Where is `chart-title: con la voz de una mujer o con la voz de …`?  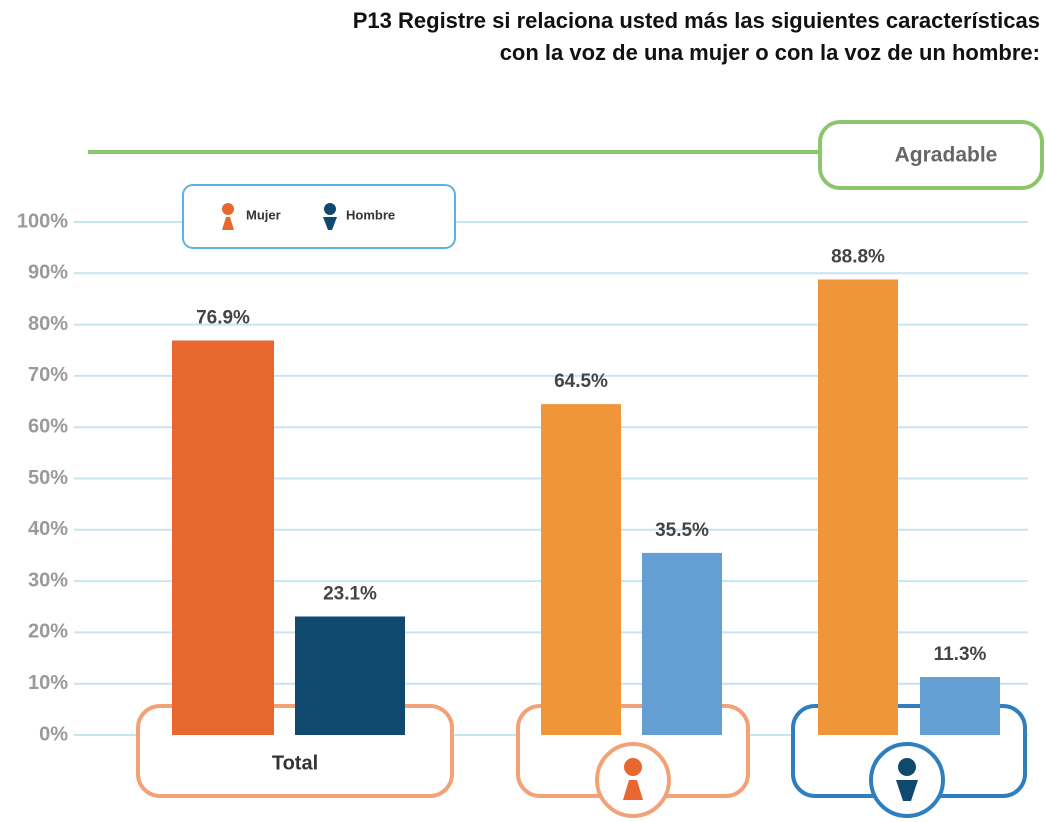 chart-title: con la voz de una mujer o con la voz de … is located at coordinates (770, 52).